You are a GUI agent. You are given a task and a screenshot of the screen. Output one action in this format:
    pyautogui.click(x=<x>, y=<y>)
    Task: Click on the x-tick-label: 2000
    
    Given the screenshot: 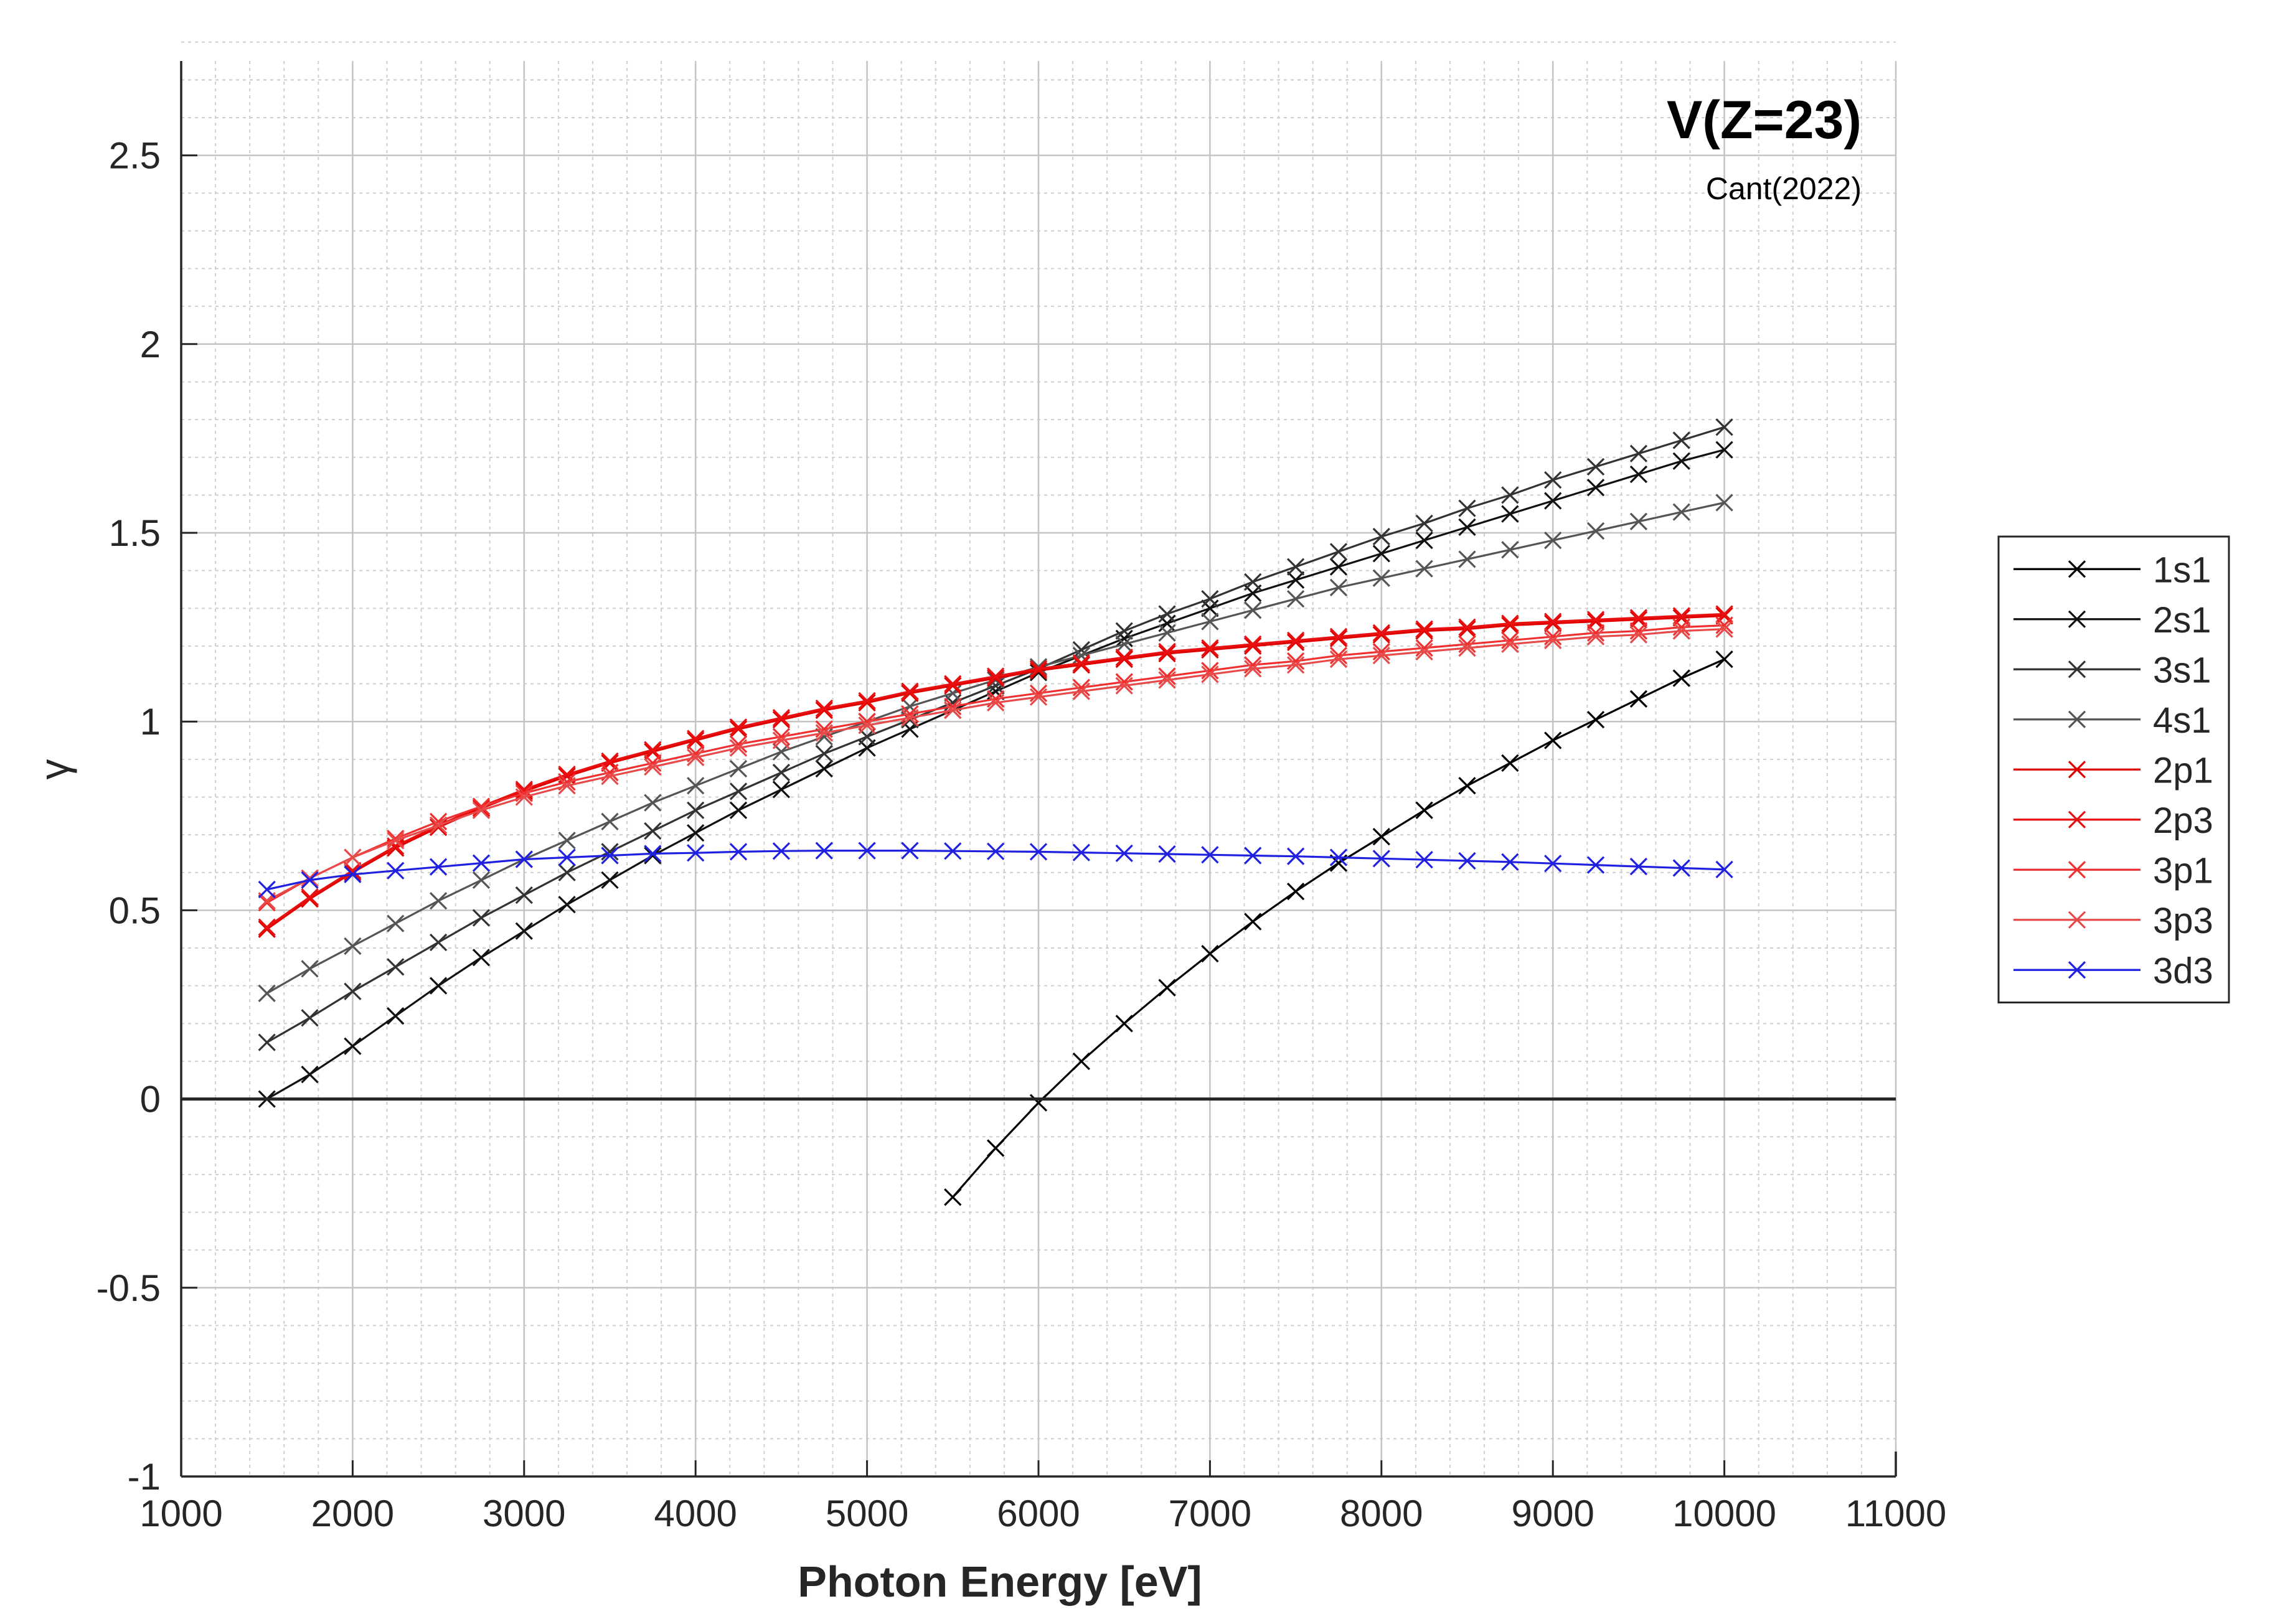 What is the action you would take?
    pyautogui.click(x=352, y=1513)
    